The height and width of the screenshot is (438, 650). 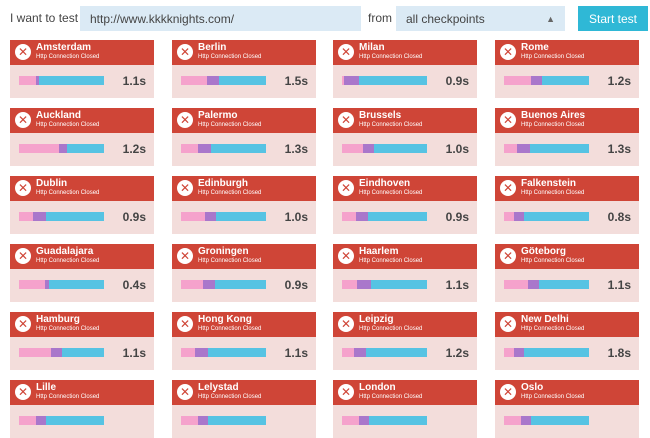 I want to click on checkpoint-card: ✕ Guadalajara Http Connection Closed 0.4s, so click(x=82, y=273).